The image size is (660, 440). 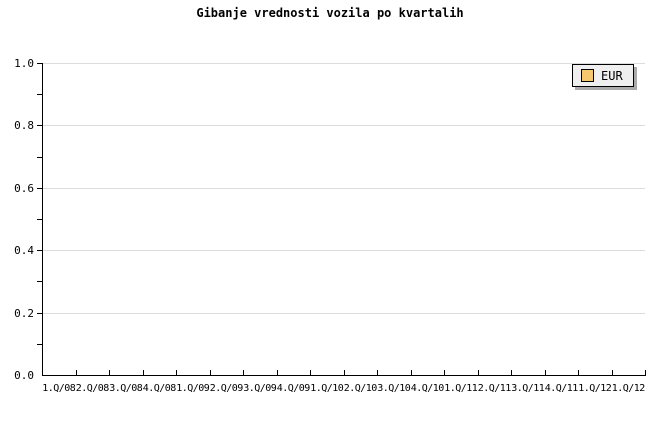 What do you see at coordinates (24, 313) in the screenshot?
I see `y-tick-label: 0.2` at bounding box center [24, 313].